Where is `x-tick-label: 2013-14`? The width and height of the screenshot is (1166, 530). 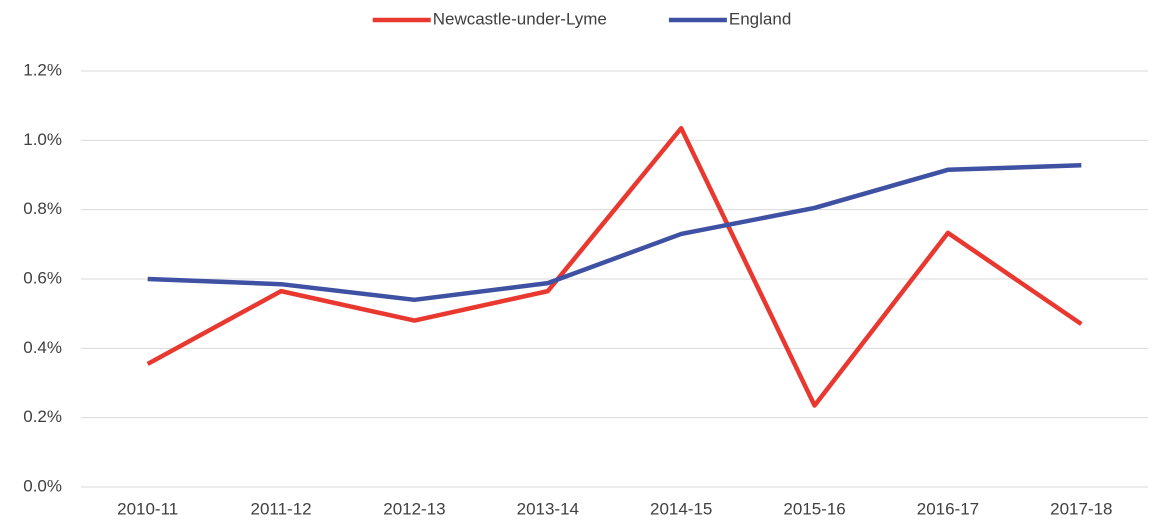 x-tick-label: 2013-14 is located at coordinates (548, 508).